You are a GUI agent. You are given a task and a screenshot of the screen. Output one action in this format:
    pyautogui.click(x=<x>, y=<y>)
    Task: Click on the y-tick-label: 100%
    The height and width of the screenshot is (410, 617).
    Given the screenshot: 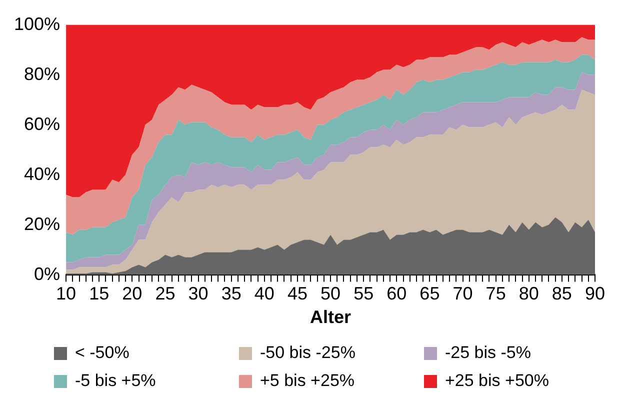 What is the action you would take?
    pyautogui.click(x=37, y=24)
    